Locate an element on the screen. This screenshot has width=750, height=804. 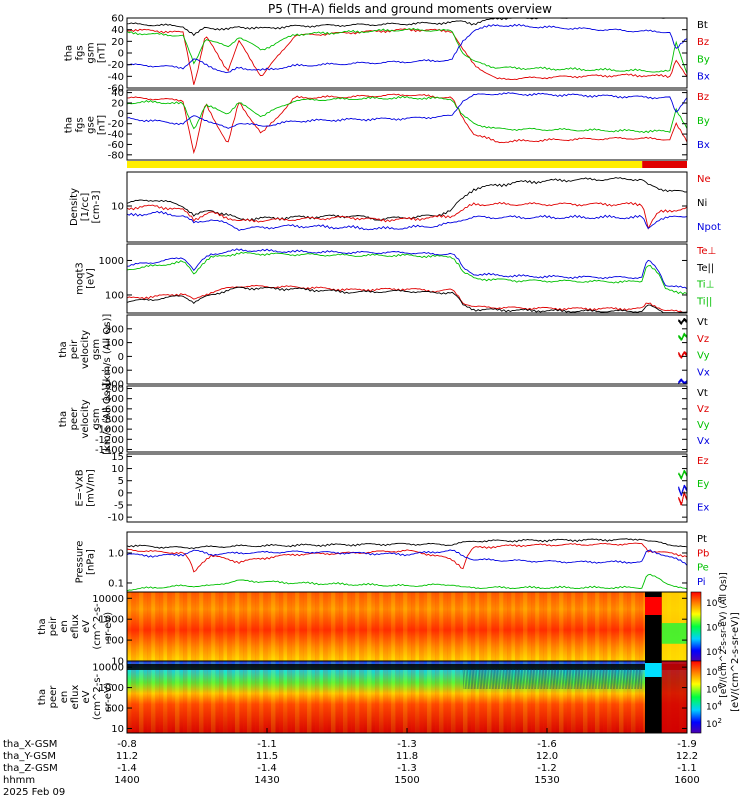
status-bar-segment is located at coordinates (385, 164).